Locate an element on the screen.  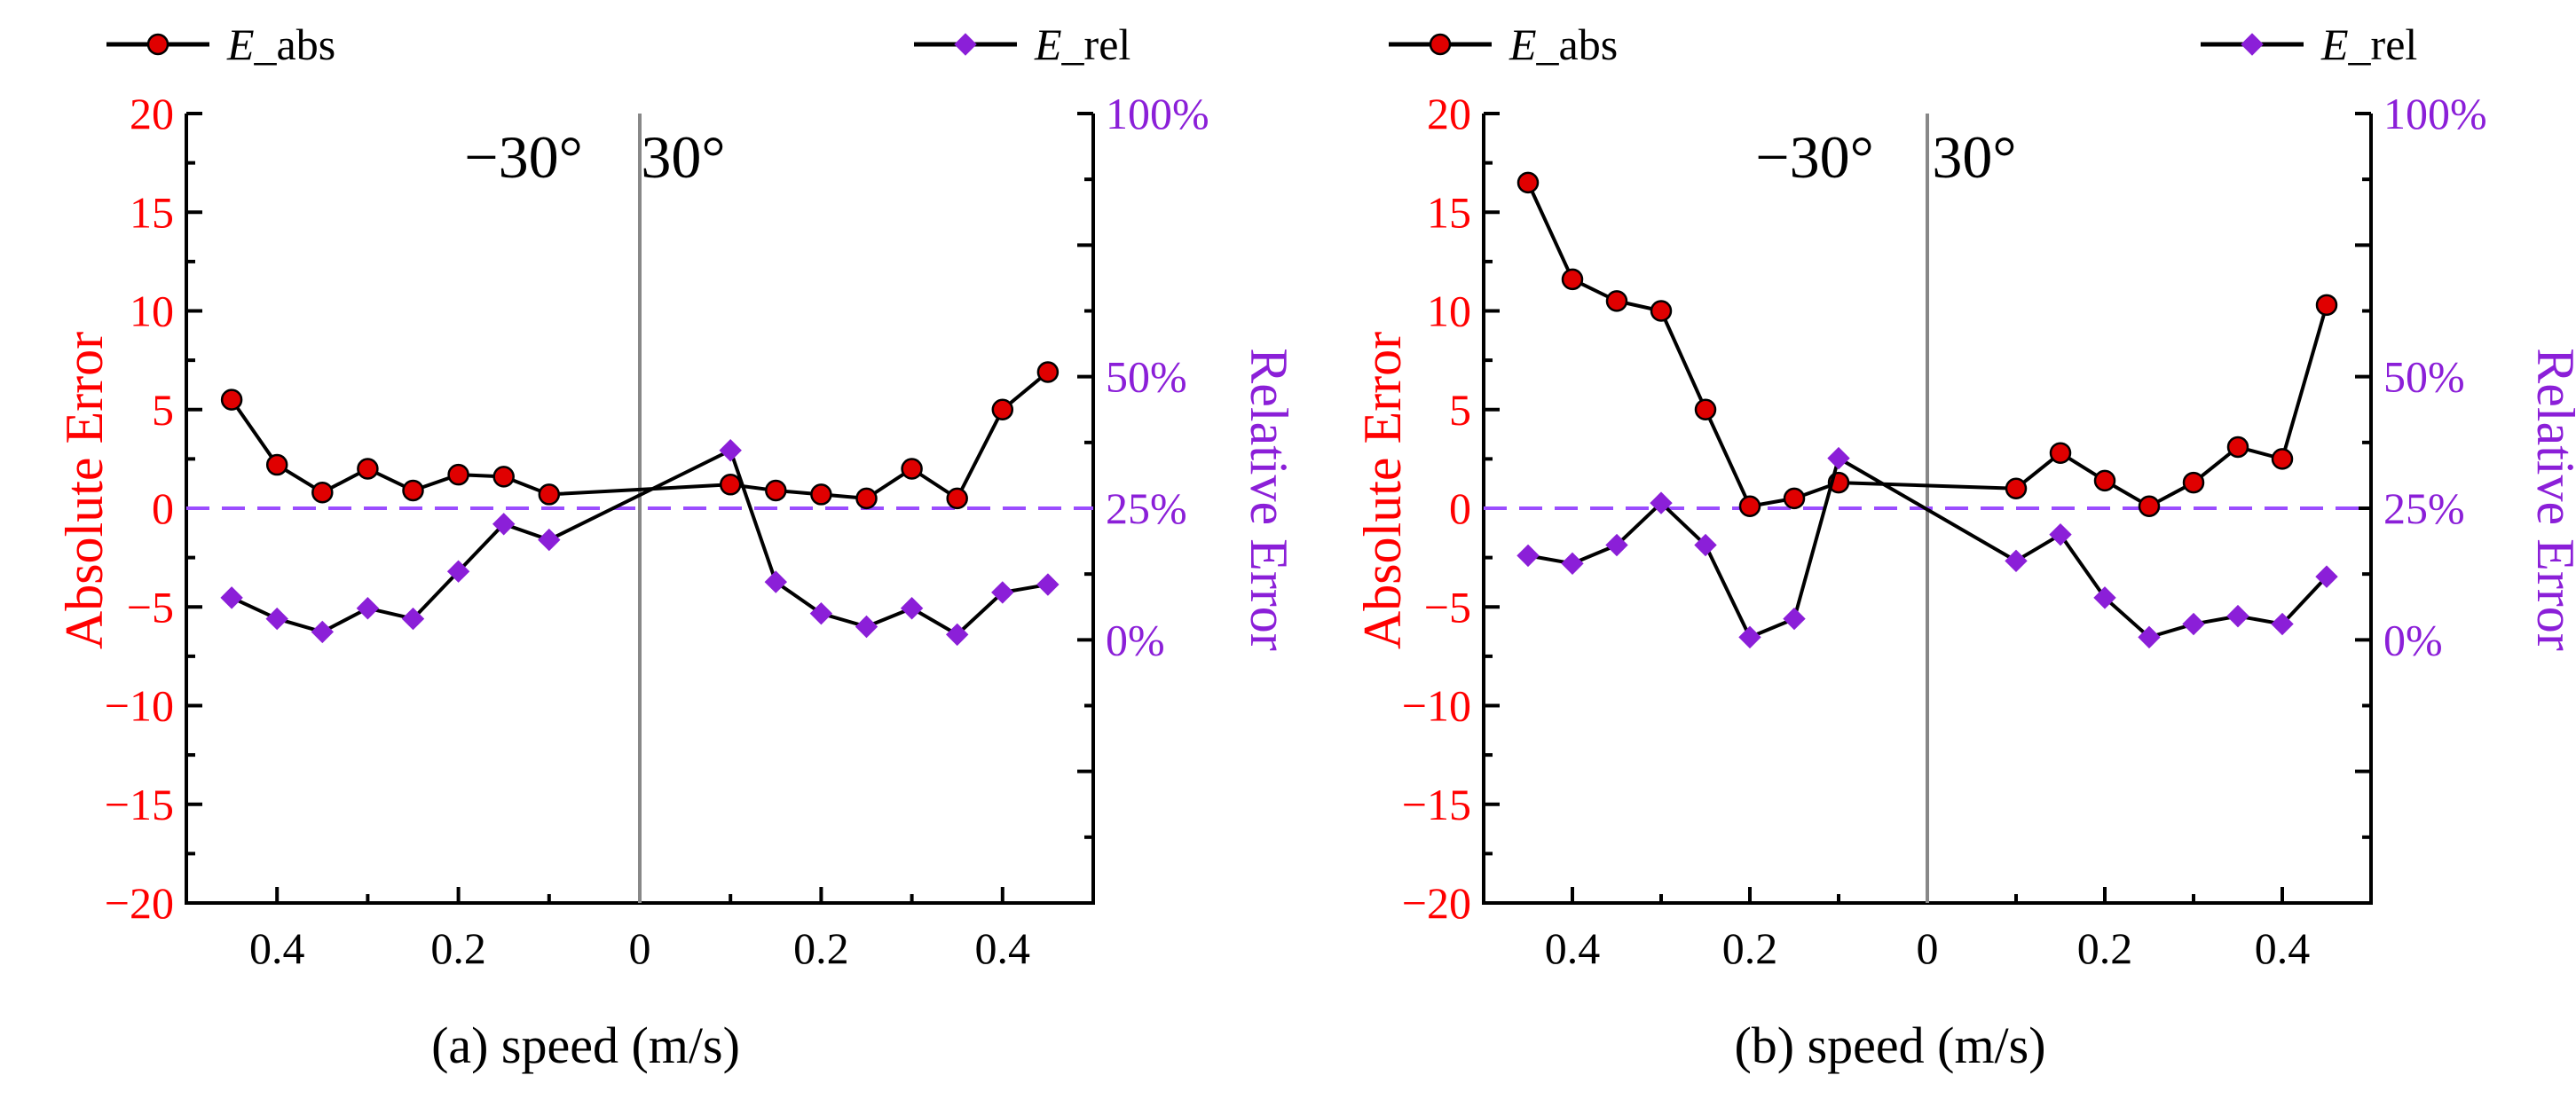
left-tick-label: −5 is located at coordinates (150, 607).